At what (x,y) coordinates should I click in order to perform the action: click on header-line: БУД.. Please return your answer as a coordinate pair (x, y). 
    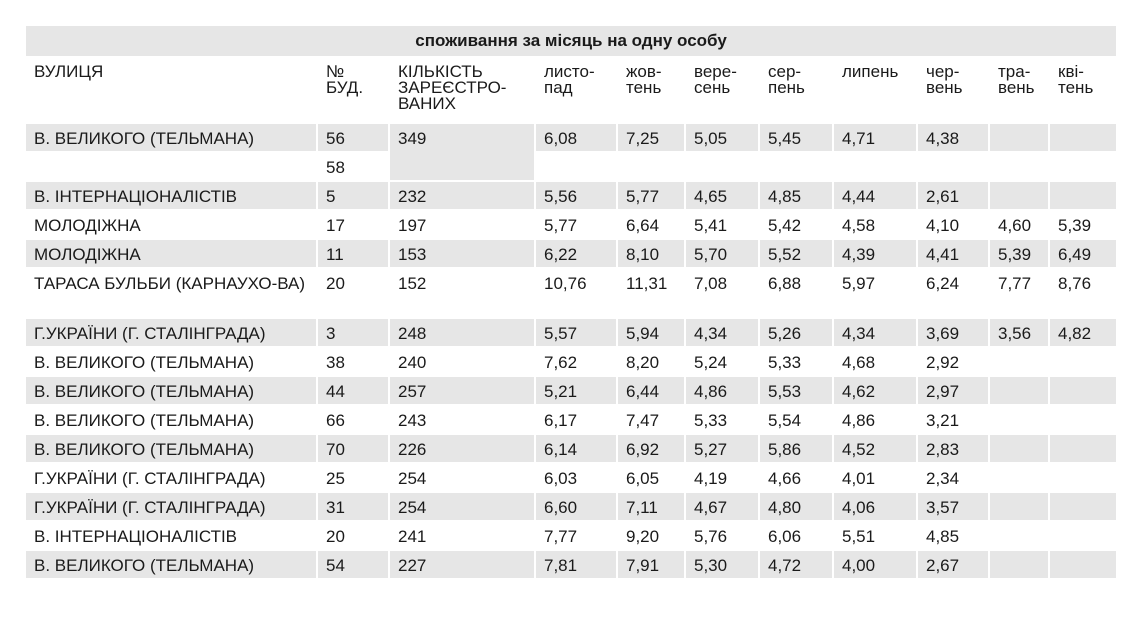
    Looking at the image, I should click on (345, 87).